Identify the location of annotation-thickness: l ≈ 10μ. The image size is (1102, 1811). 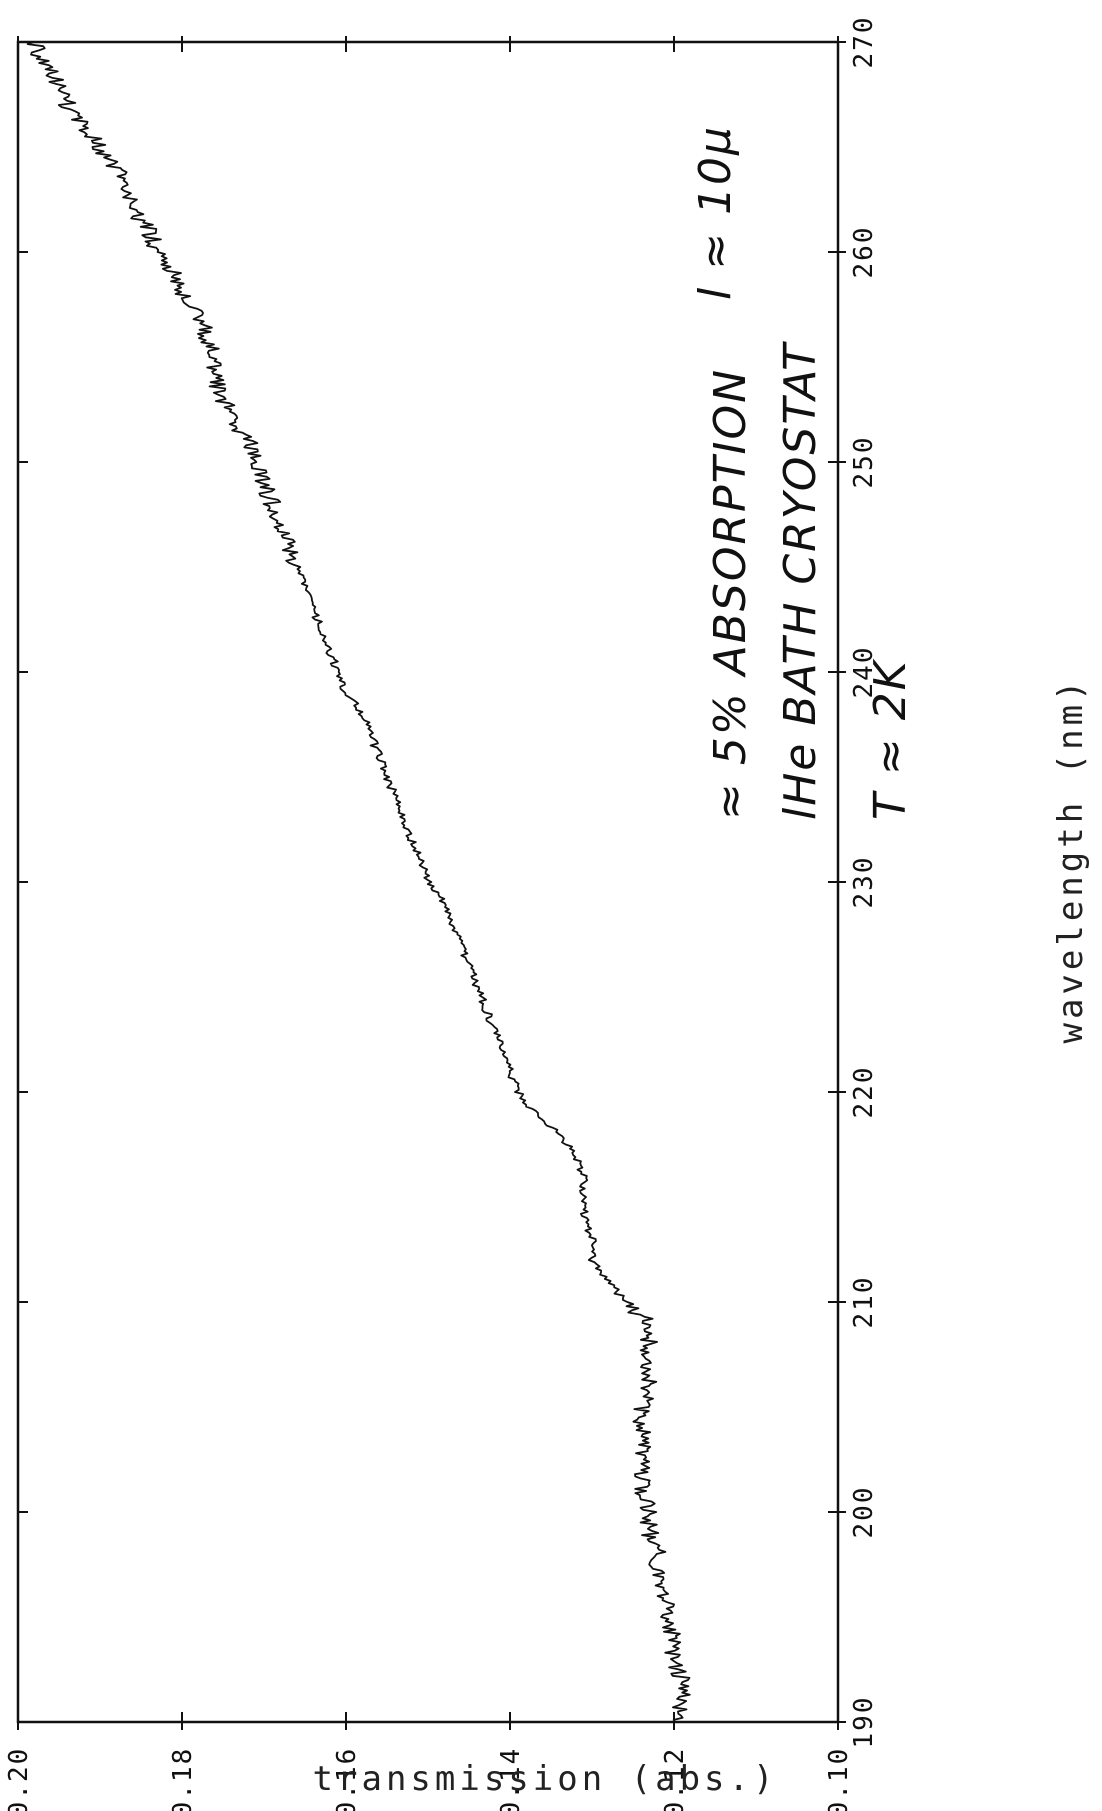
(715, 212).